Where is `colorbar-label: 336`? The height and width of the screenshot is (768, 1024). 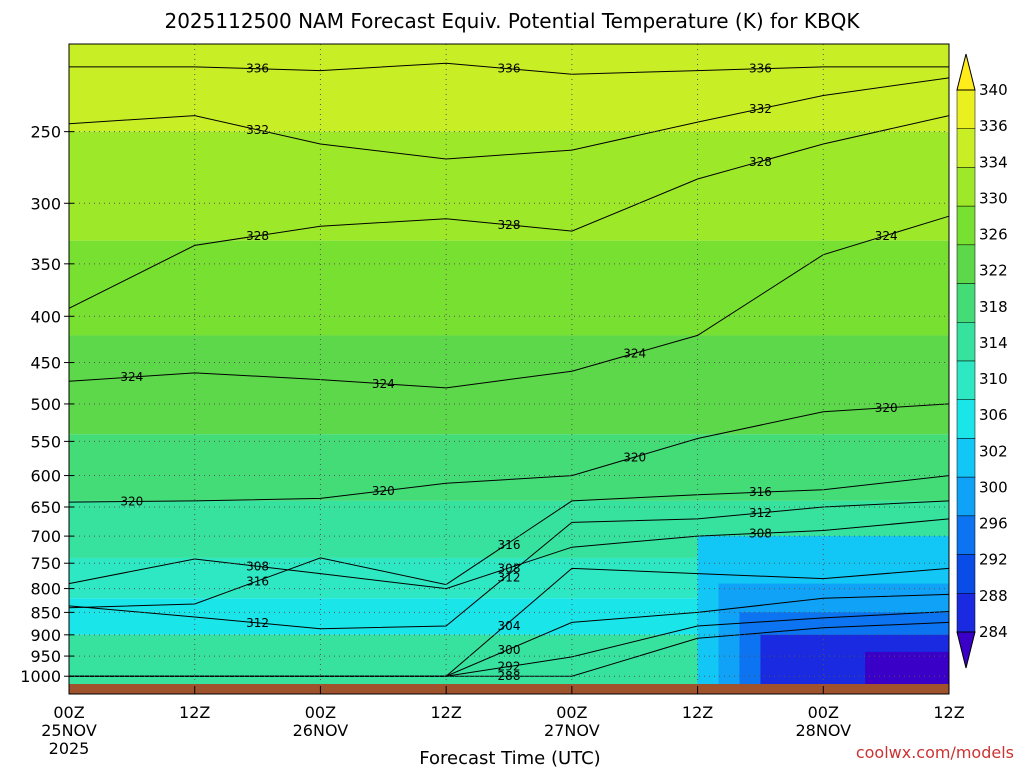
colorbar-label: 336 is located at coordinates (993, 126).